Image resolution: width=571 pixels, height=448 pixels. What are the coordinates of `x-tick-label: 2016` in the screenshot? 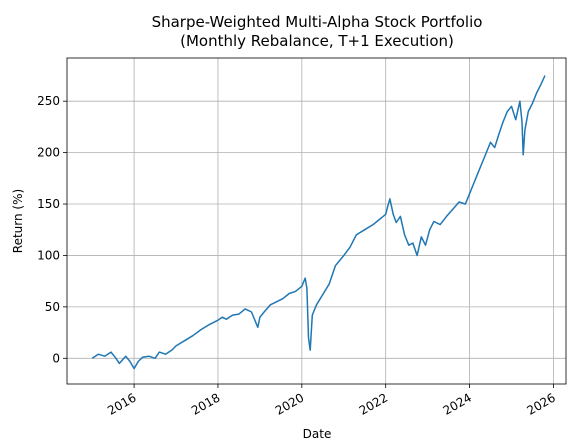 It's located at (121, 403).